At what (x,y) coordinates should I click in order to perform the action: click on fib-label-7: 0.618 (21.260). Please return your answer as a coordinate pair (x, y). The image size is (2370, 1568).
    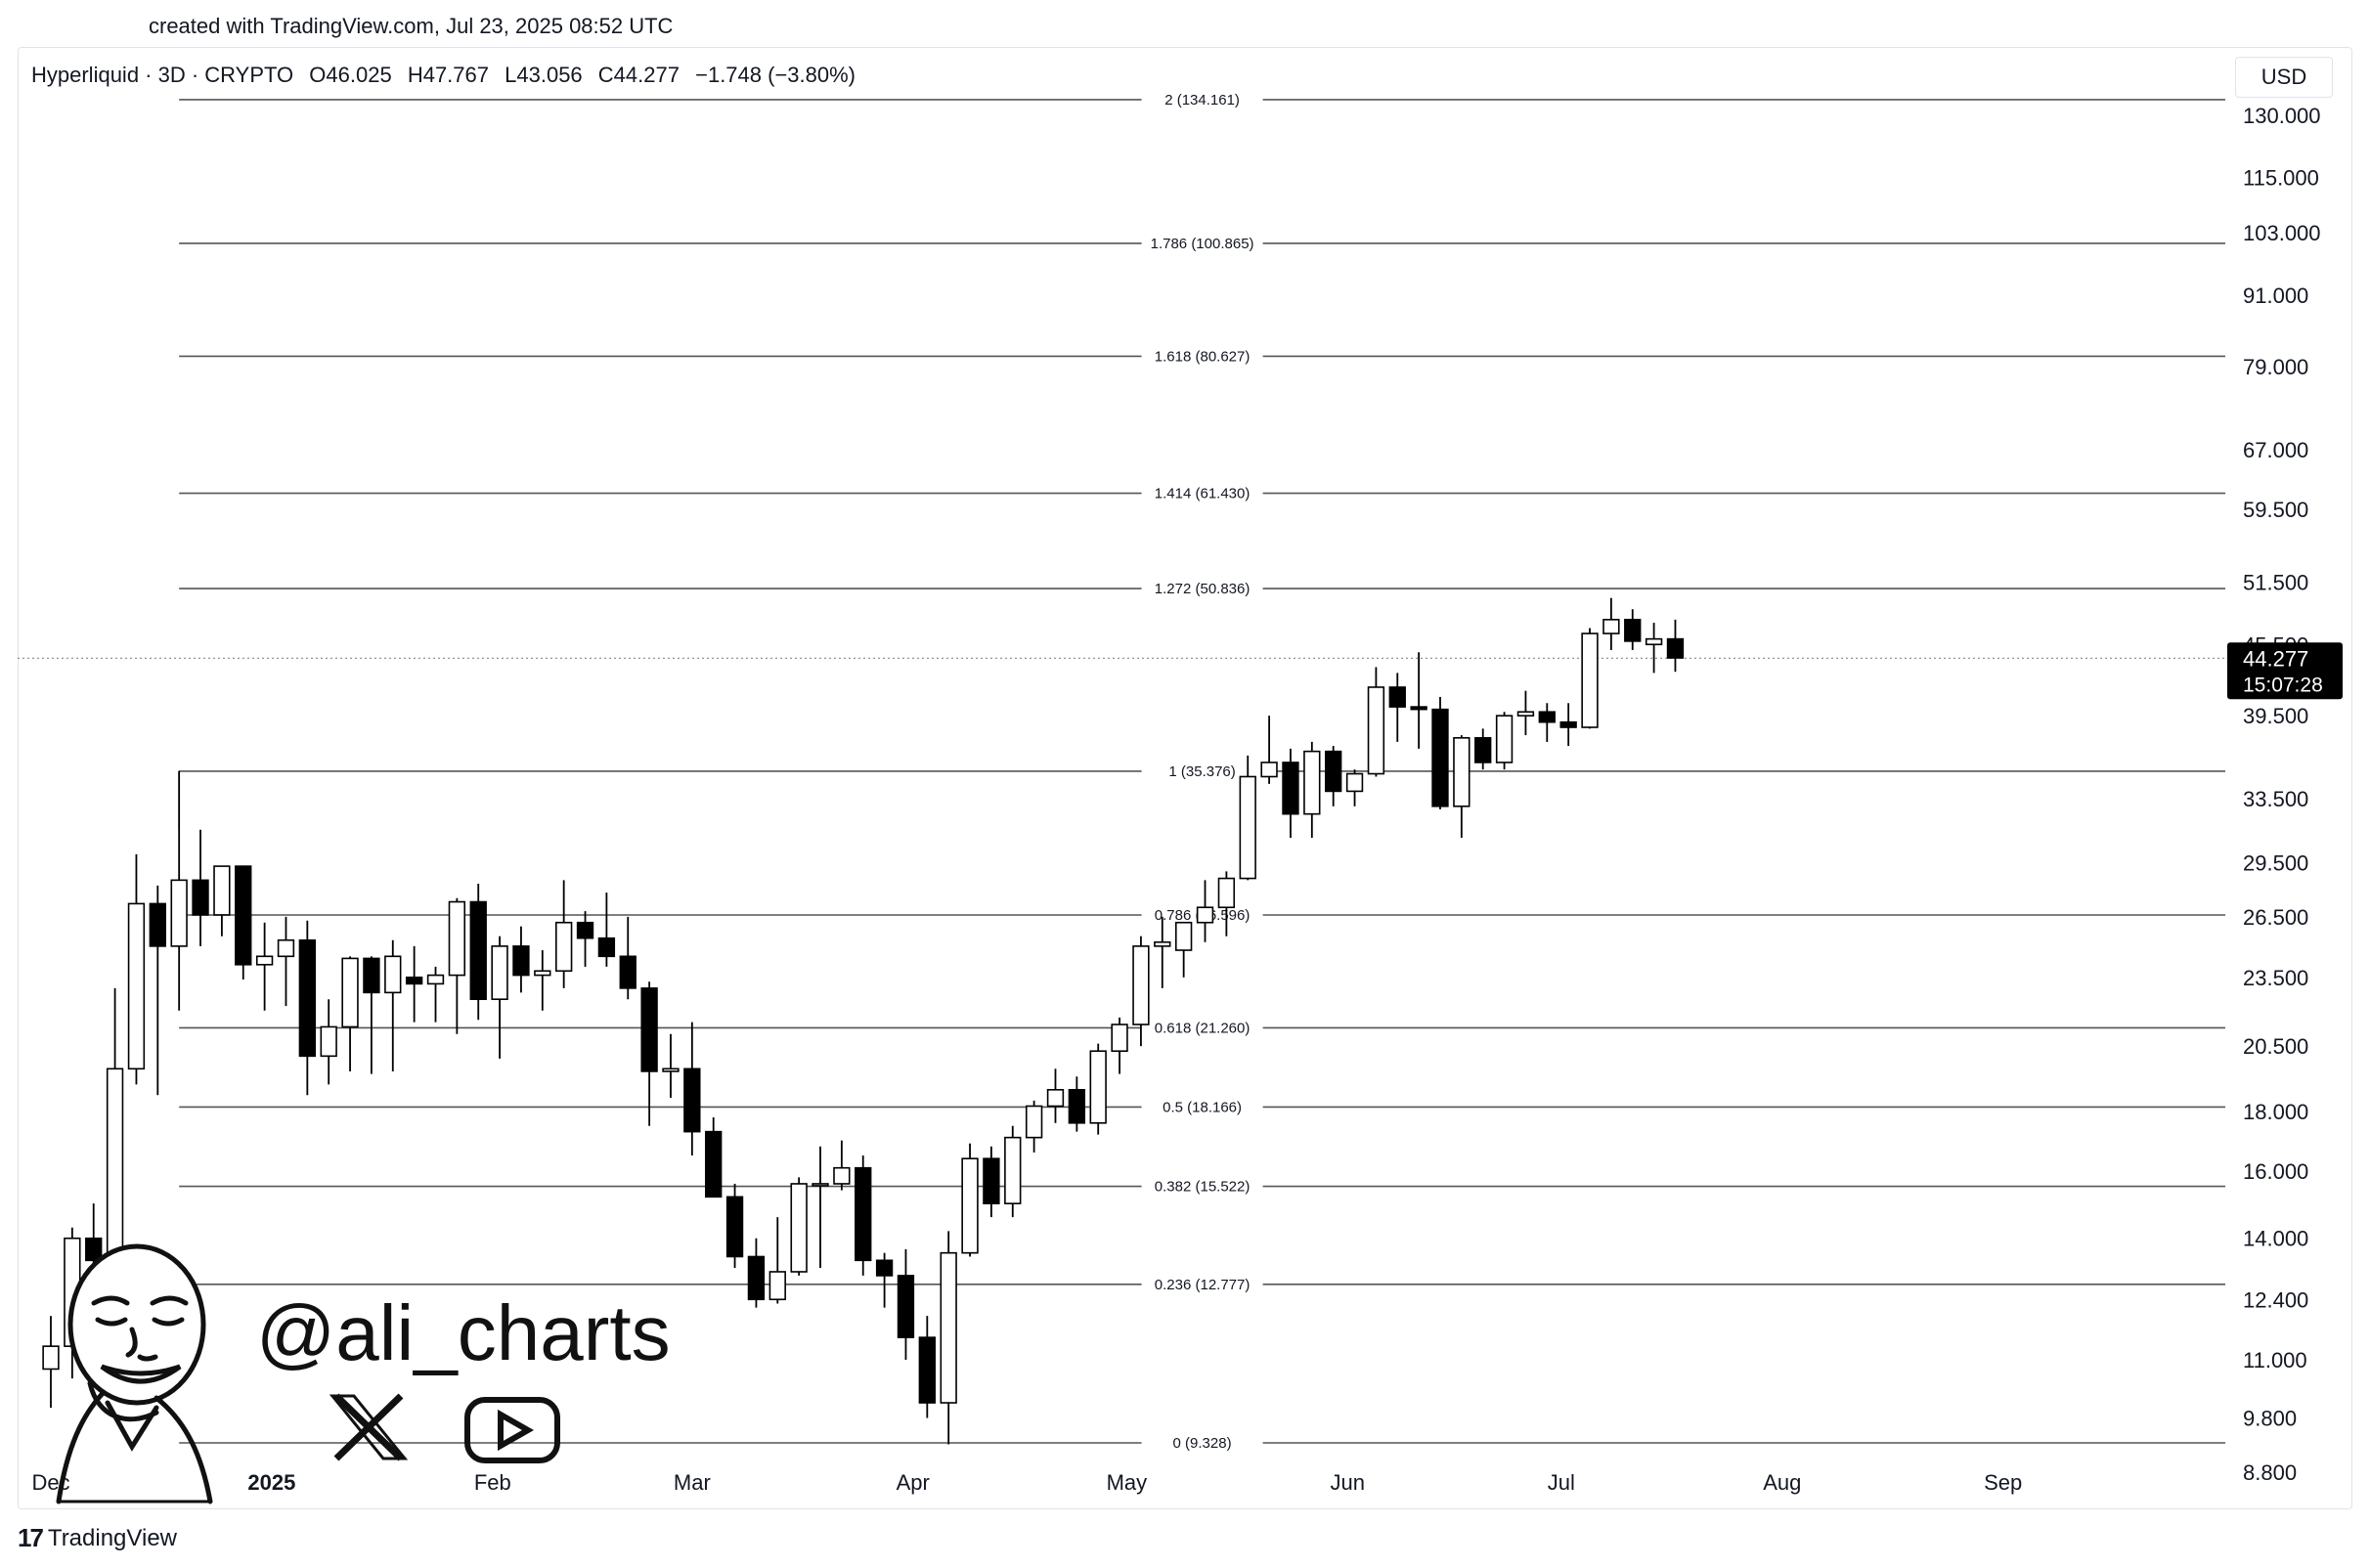
    Looking at the image, I should click on (1203, 1028).